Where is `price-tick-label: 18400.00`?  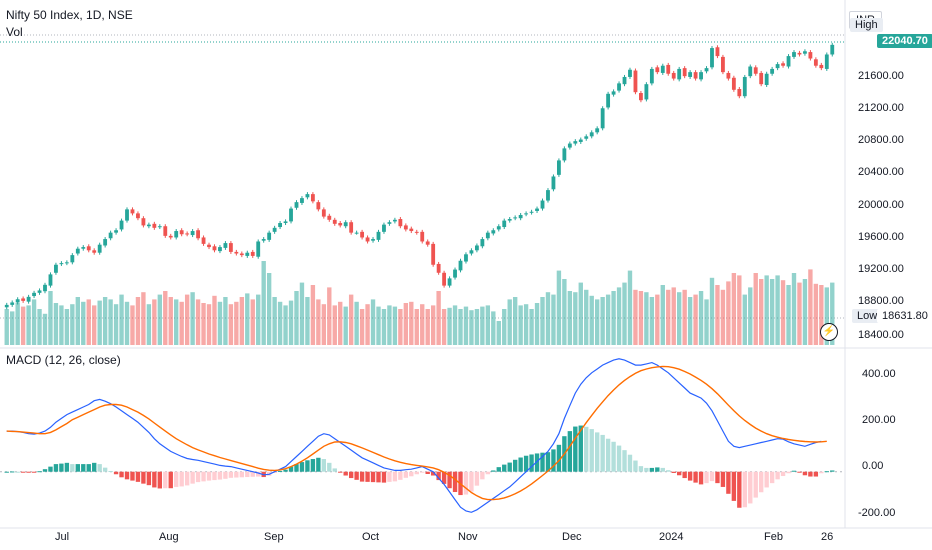
price-tick-label: 18400.00 is located at coordinates (881, 335).